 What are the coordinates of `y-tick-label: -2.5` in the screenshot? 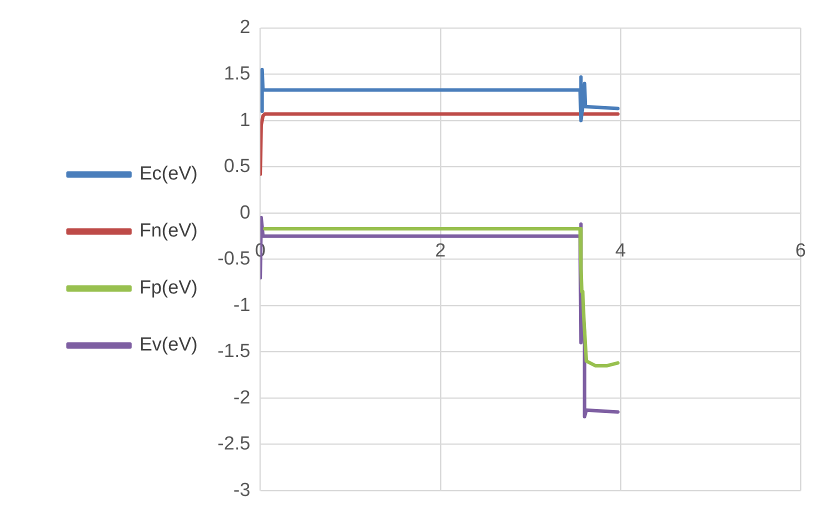 It's located at (234, 444).